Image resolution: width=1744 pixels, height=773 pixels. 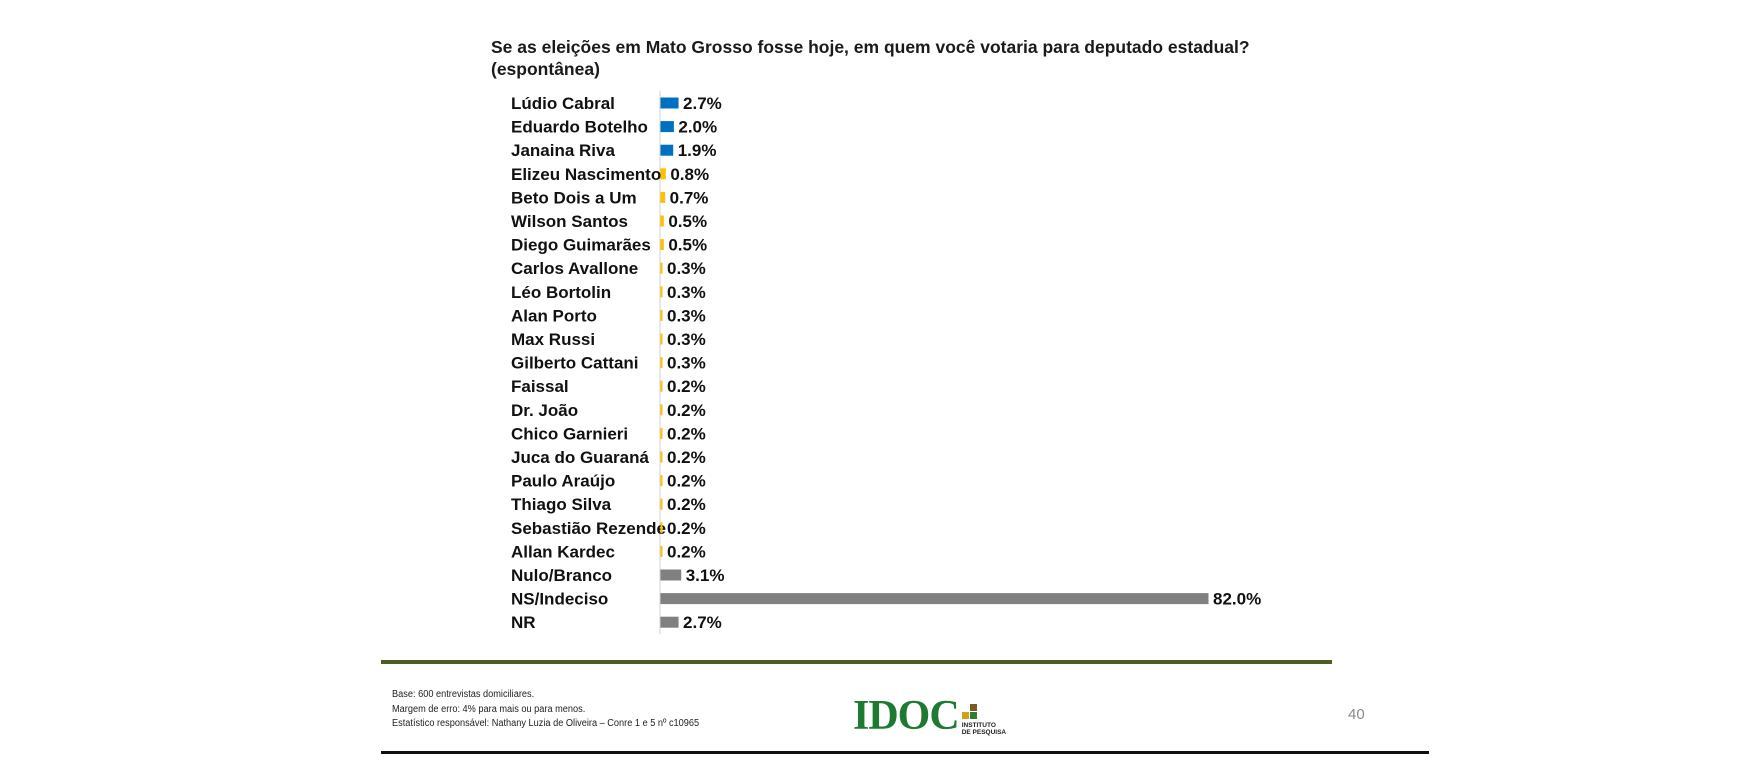 What do you see at coordinates (973, 715) in the screenshot?
I see `logo-square-green` at bounding box center [973, 715].